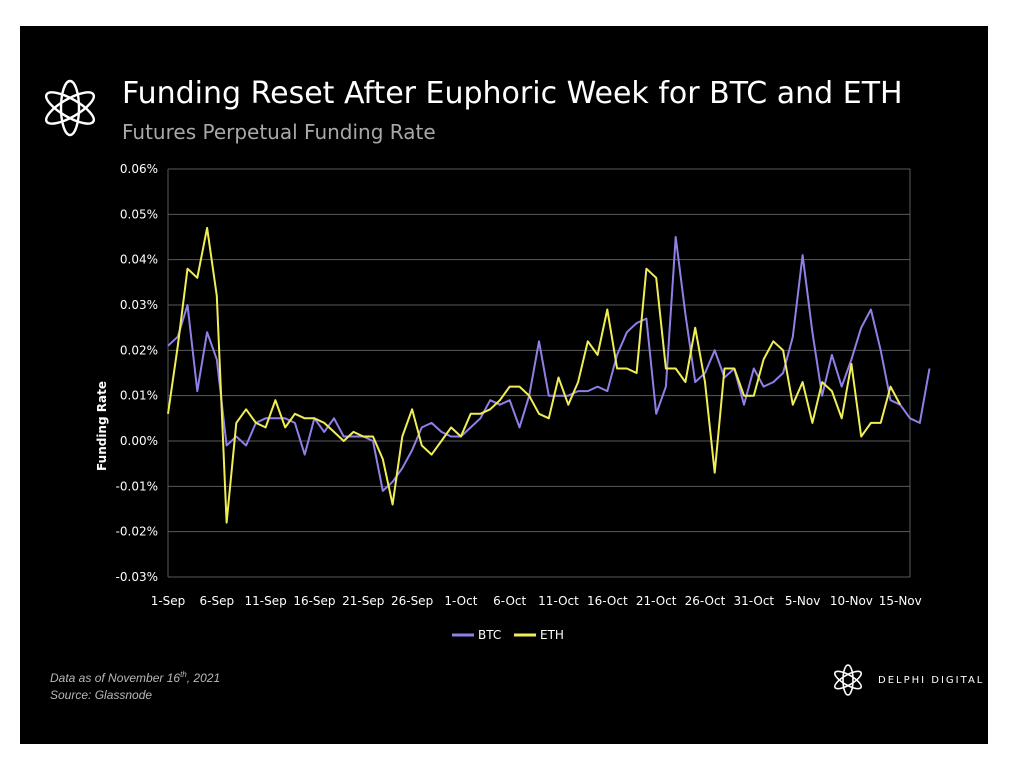 This screenshot has height=768, width=1024. What do you see at coordinates (137, 577) in the screenshot?
I see `y-tick-label: -0.03%` at bounding box center [137, 577].